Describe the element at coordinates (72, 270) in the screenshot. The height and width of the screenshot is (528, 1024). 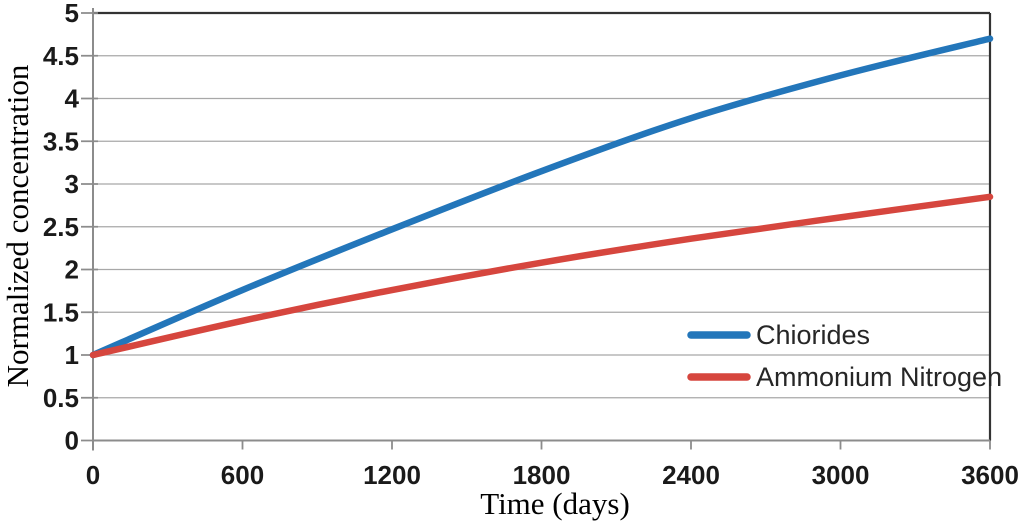
I see `y-tick-label: 2` at that location.